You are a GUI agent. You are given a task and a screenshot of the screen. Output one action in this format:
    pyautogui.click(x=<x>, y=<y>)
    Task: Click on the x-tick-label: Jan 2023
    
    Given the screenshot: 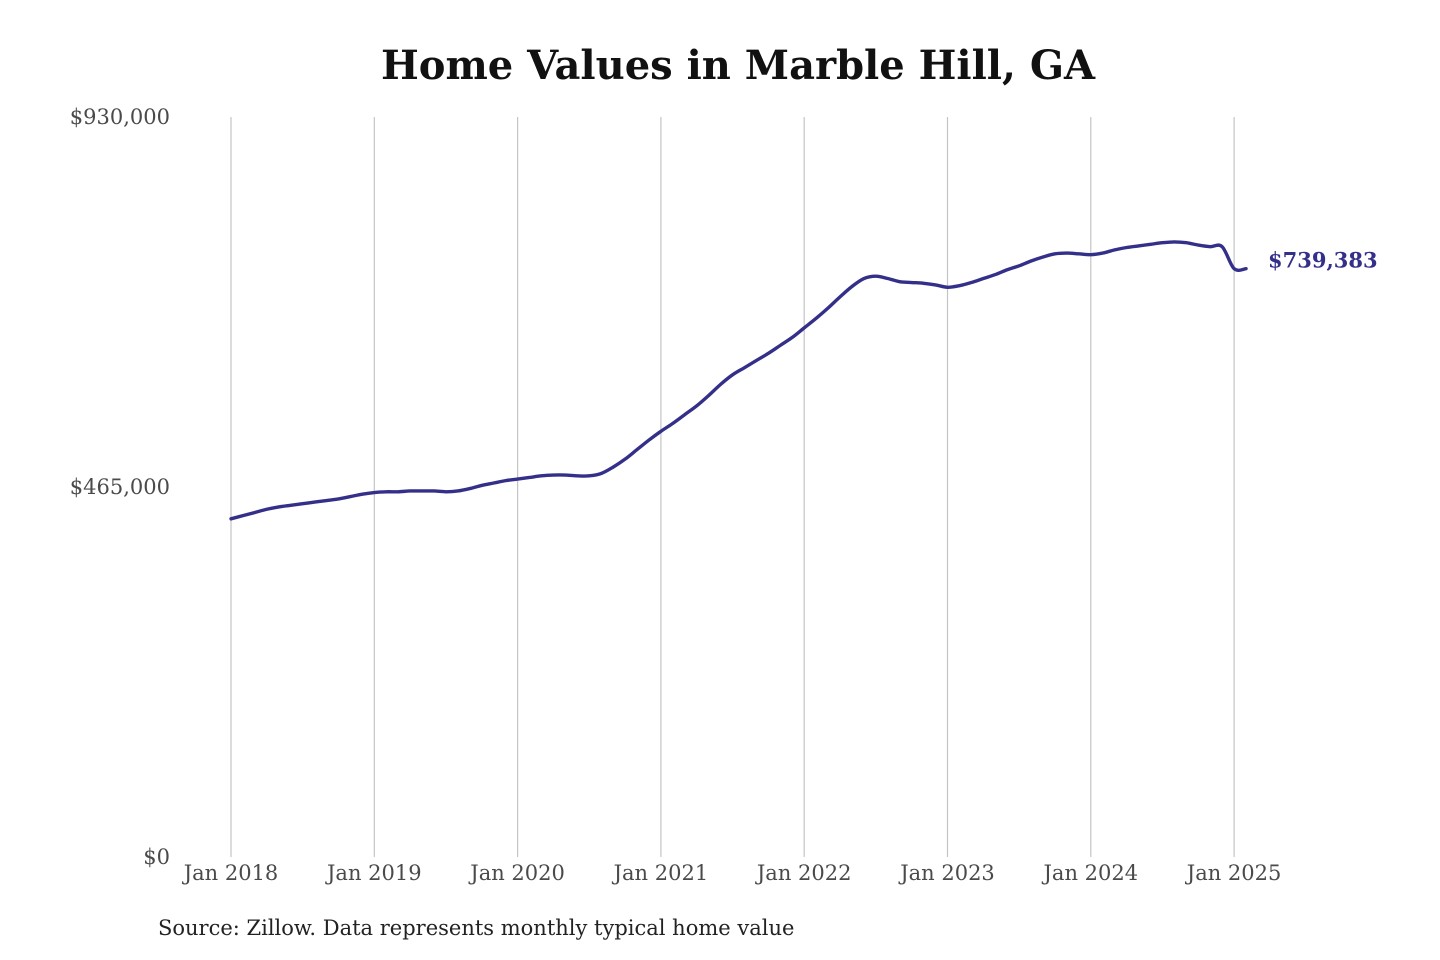 What is the action you would take?
    pyautogui.click(x=946, y=873)
    